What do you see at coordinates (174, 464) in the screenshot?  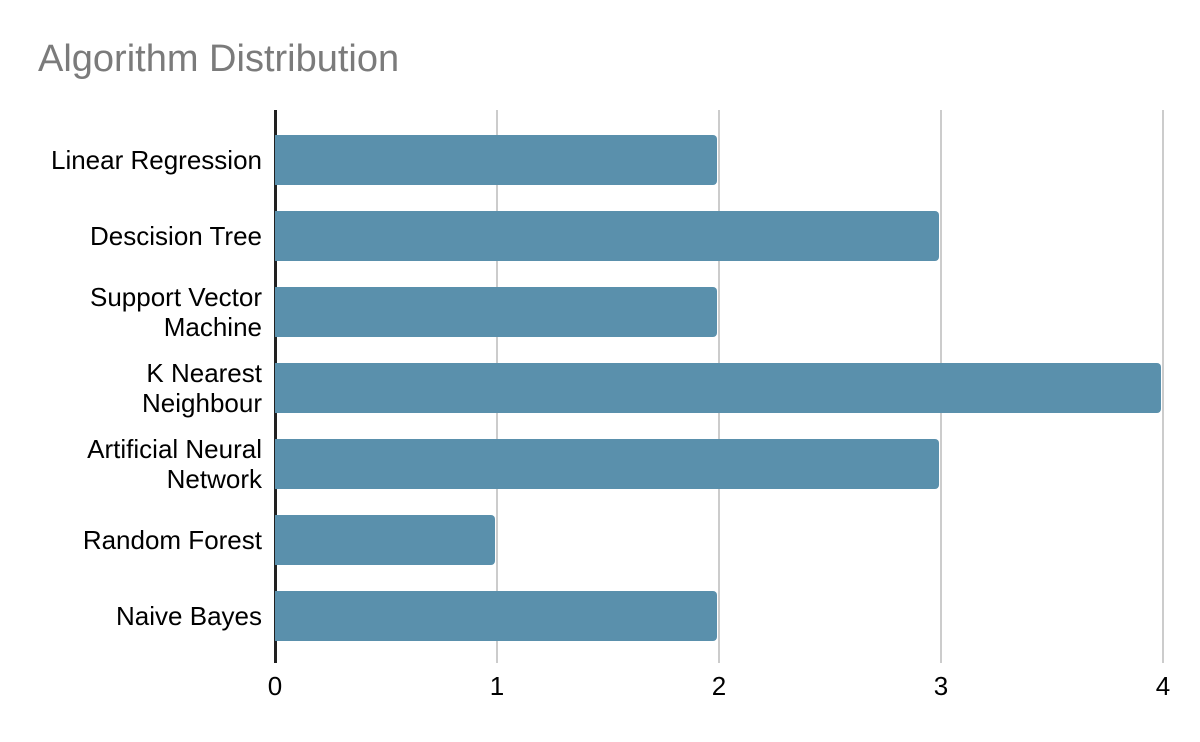 I see `category-label-artificial-neural-network: Artificial Neural Network` at bounding box center [174, 464].